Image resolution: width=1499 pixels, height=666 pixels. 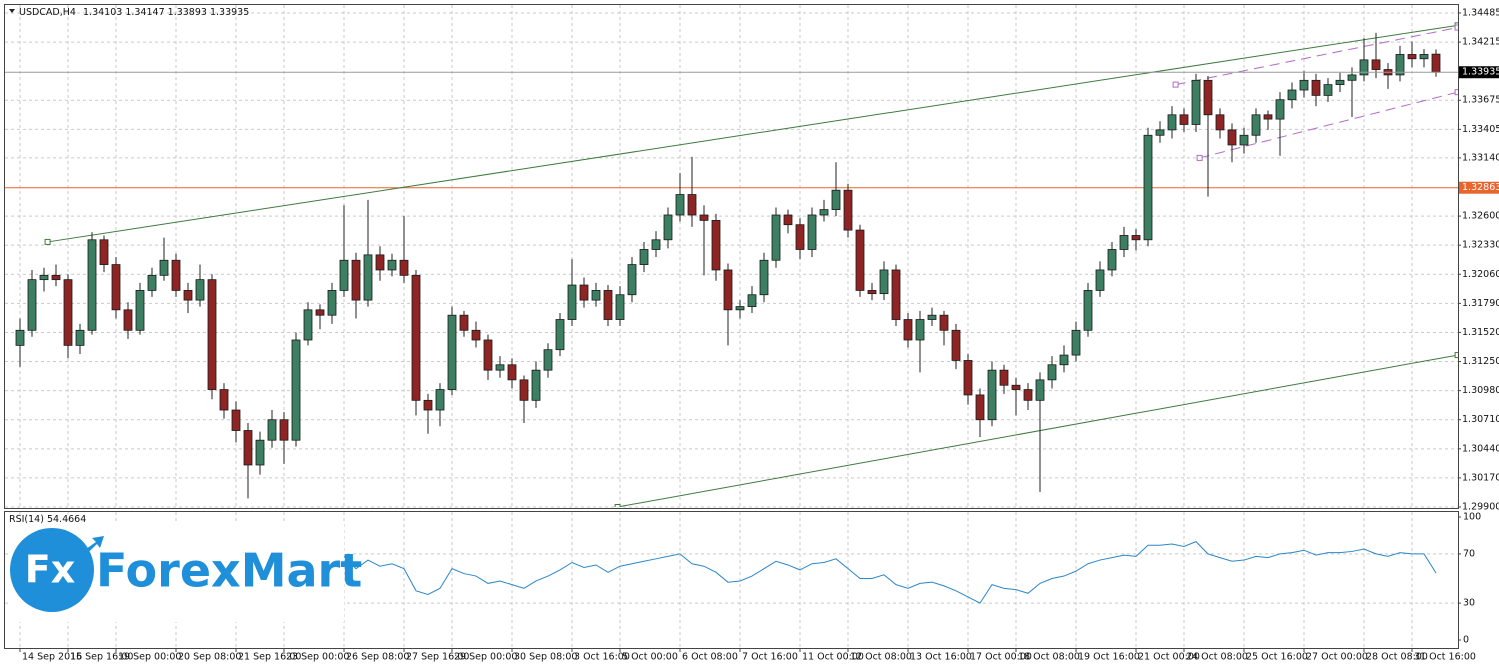 I want to click on x-tick-label: 12 Oct 08:00, so click(x=881, y=657).